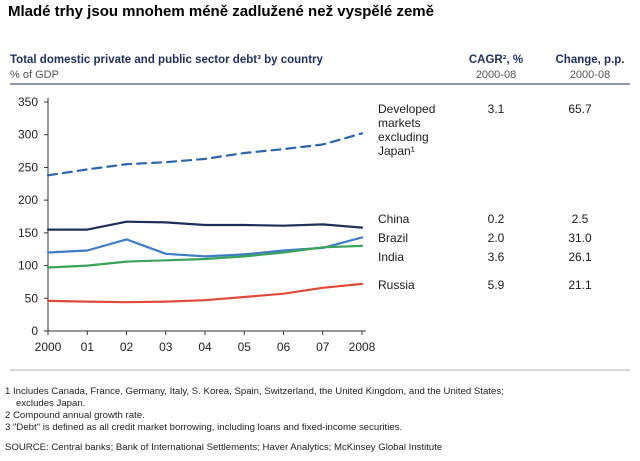  I want to click on x-tick-label: 01, so click(88, 347).